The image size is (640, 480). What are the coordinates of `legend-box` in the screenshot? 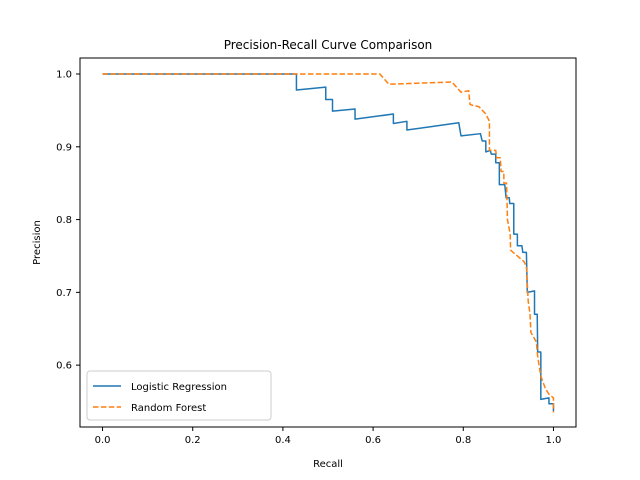 It's located at (179, 395).